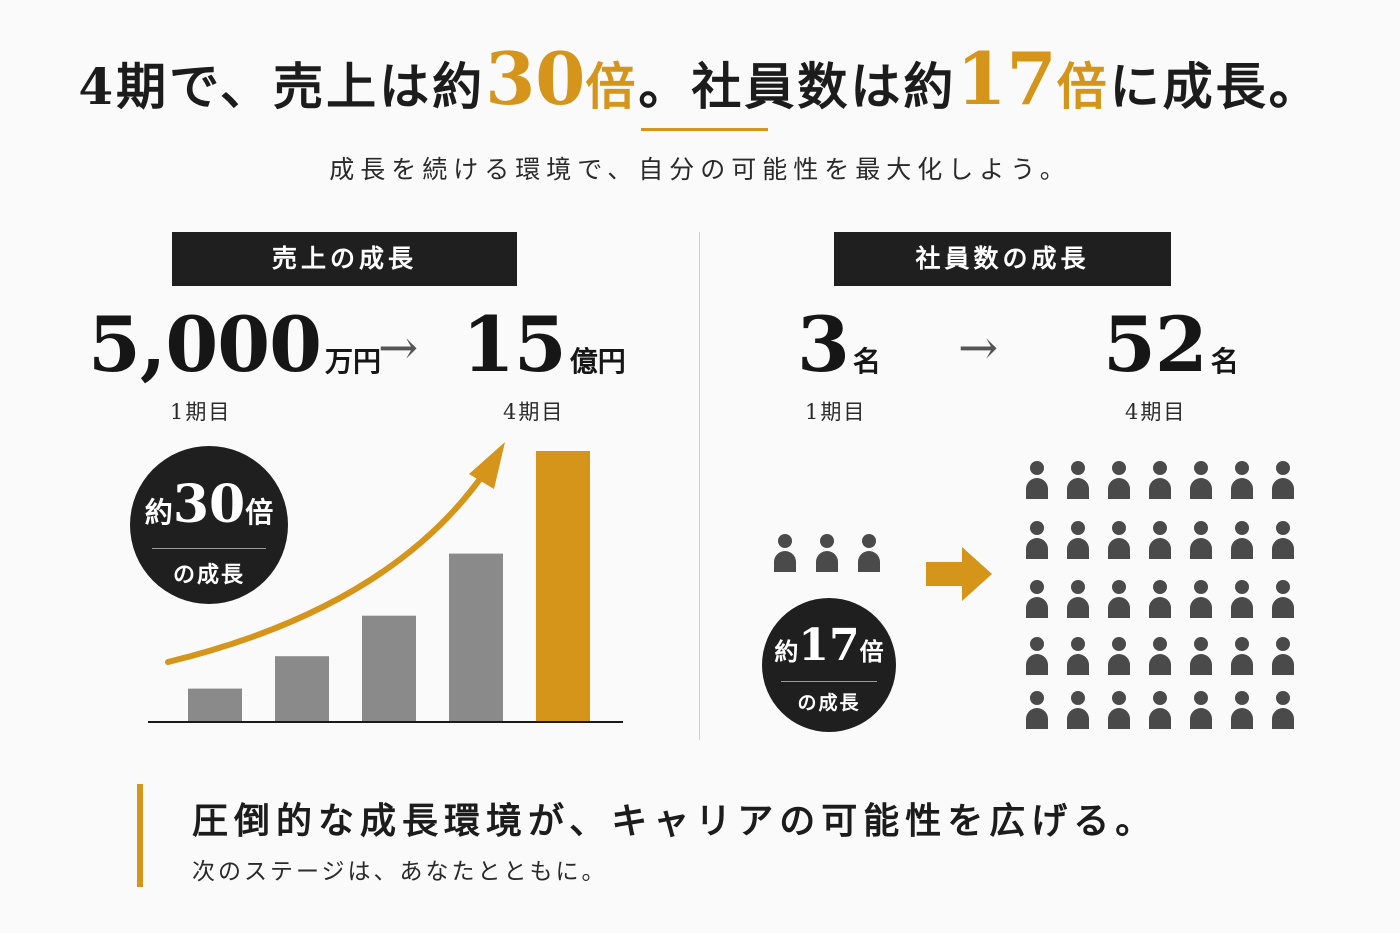 The height and width of the screenshot is (933, 1400). Describe the element at coordinates (344, 259) in the screenshot. I see `sales-section-label: 売上の成長` at that location.